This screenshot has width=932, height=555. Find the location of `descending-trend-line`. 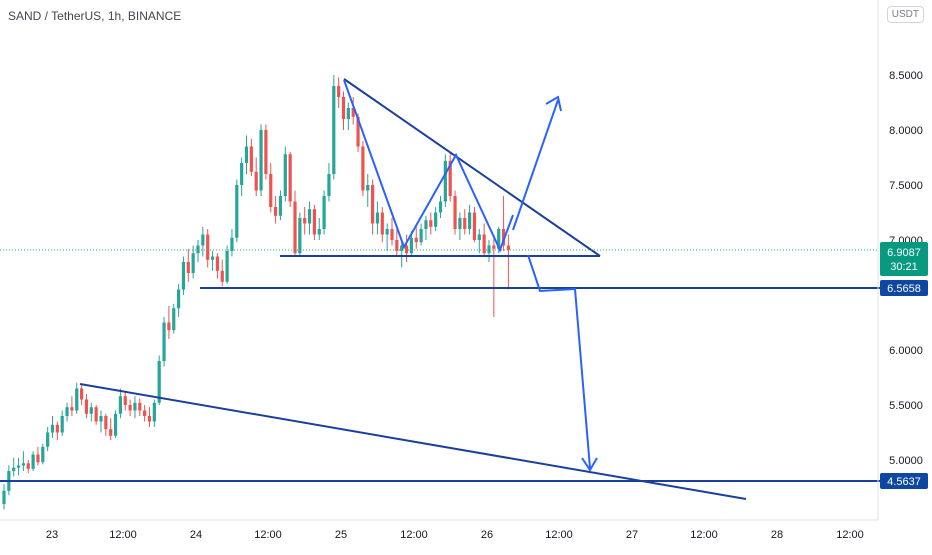

descending-trend-line is located at coordinates (472, 167).